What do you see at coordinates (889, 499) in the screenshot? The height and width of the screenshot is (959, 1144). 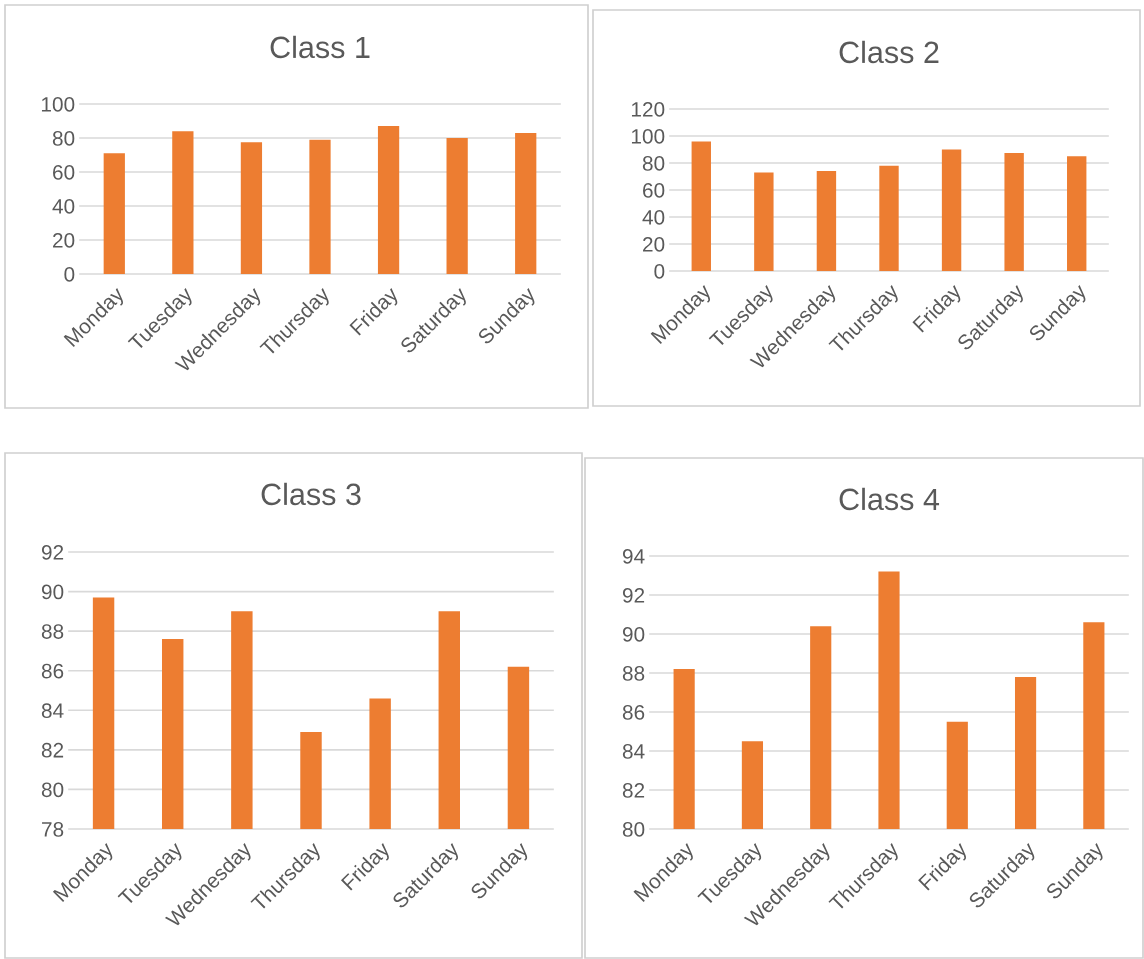 I see `chart-title: Class 4` at bounding box center [889, 499].